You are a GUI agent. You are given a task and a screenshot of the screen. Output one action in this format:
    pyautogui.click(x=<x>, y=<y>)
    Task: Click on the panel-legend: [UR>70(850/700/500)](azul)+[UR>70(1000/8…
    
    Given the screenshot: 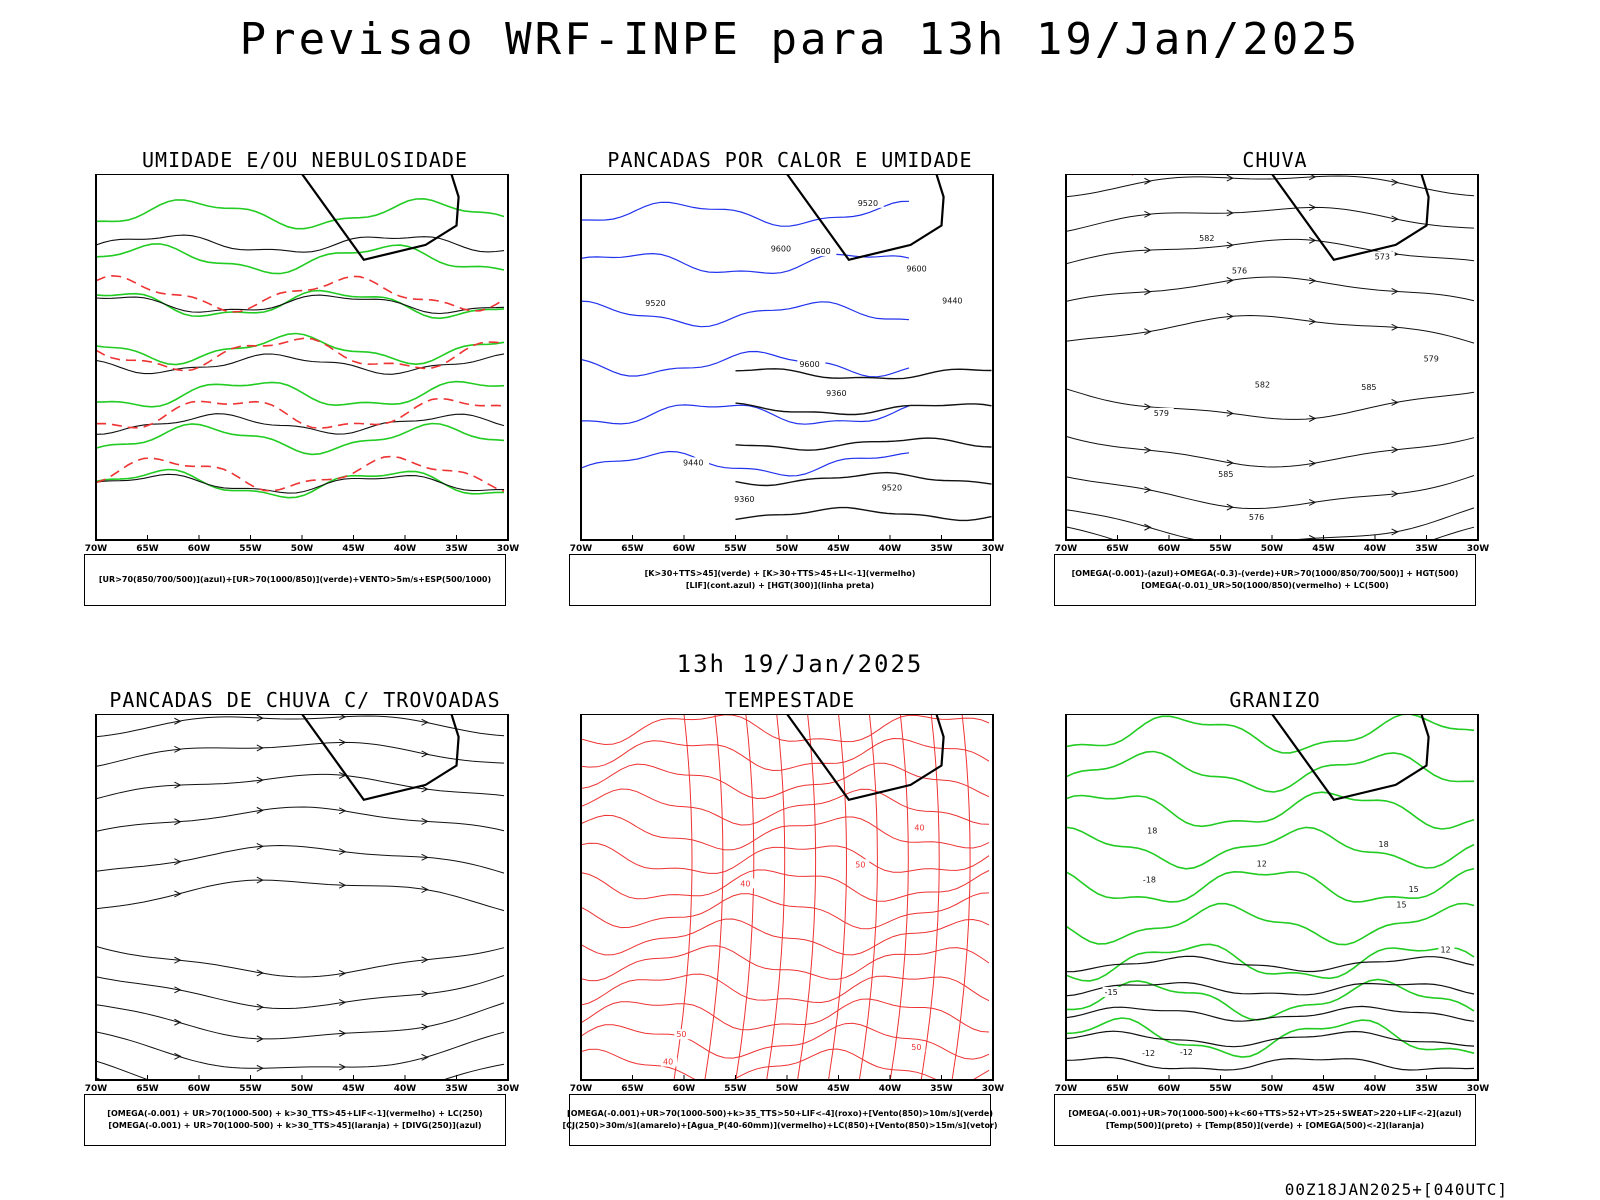 What is the action you would take?
    pyautogui.click(x=295, y=580)
    